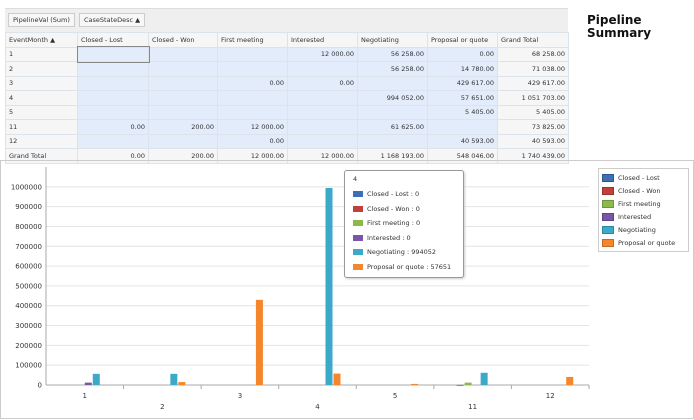  What do you see at coordinates (28, 267) in the screenshot?
I see `y-tick-label: 600000` at bounding box center [28, 267].